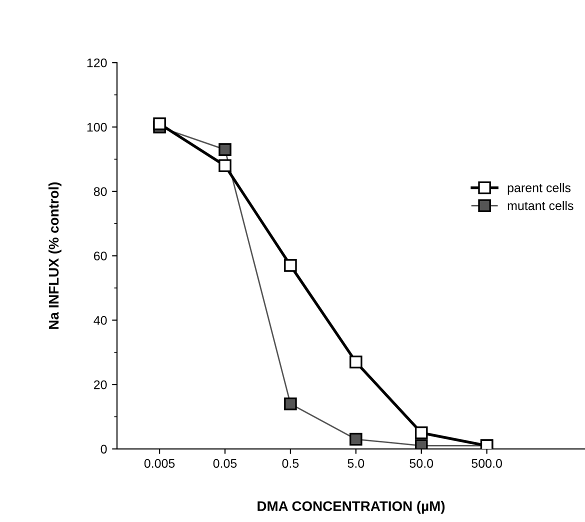 The width and height of the screenshot is (585, 522). I want to click on x-axis-title: DMA CONCENTRATION (µM), so click(351, 507).